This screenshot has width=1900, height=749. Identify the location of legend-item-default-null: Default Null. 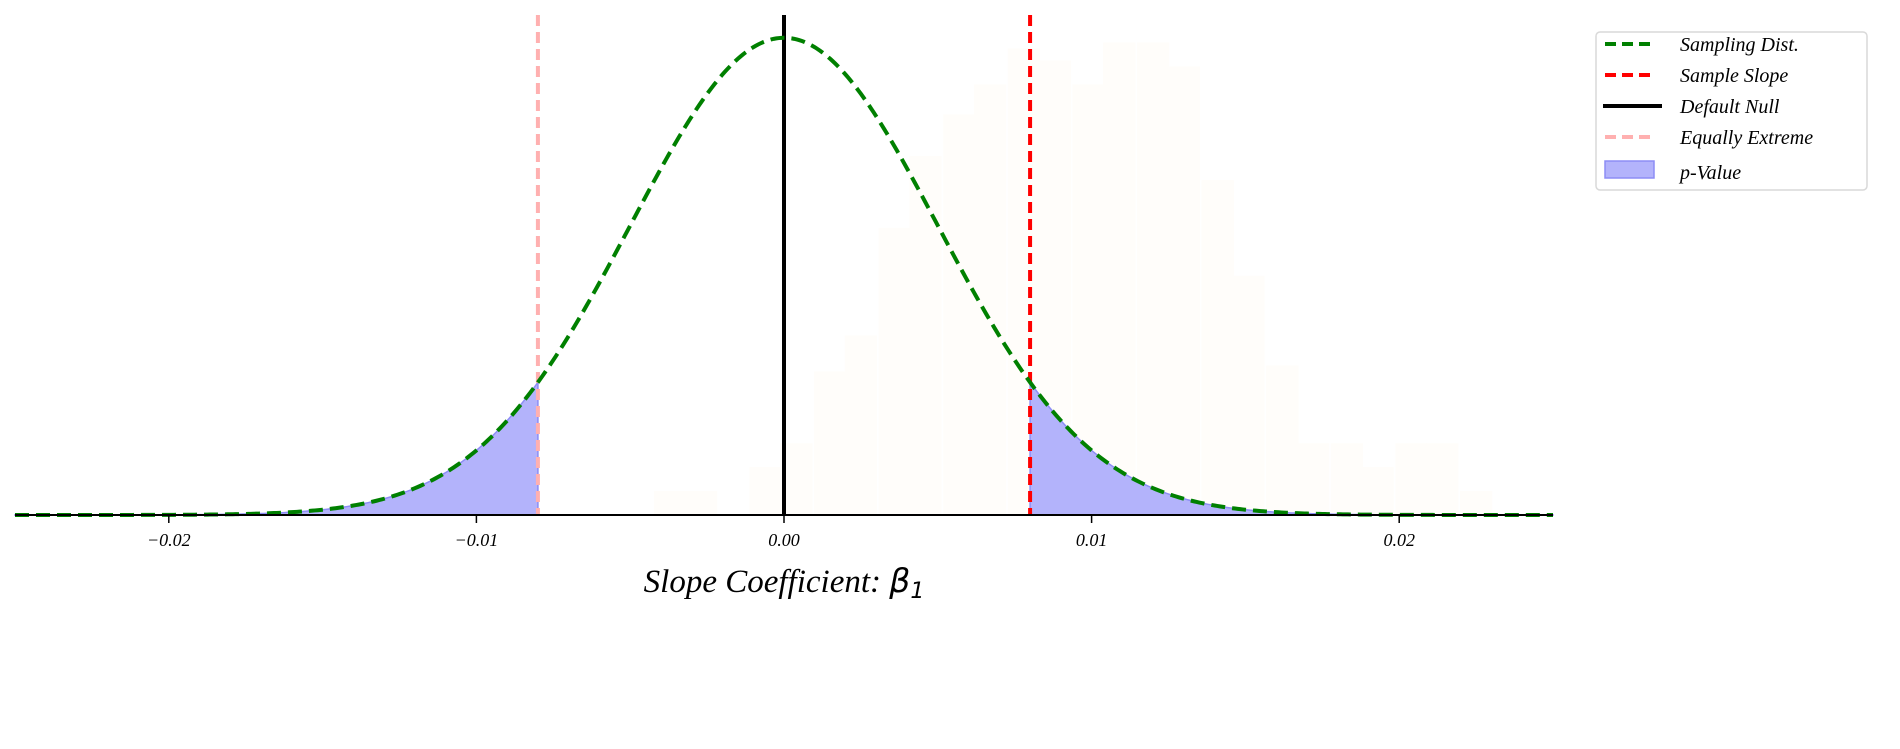
(1691, 107).